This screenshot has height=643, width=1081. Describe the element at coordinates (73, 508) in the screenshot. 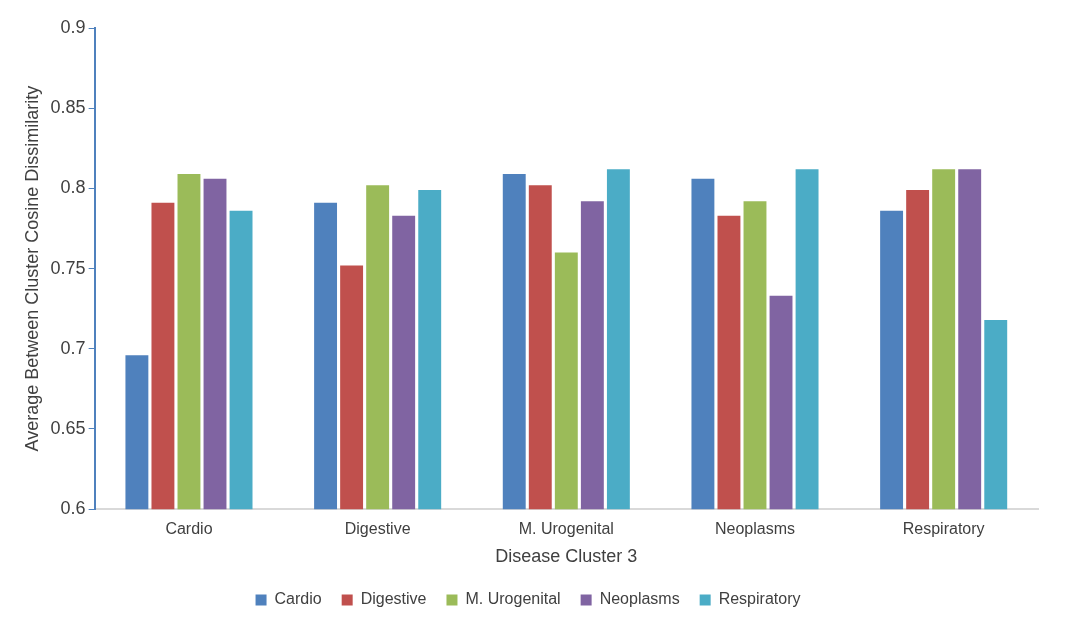

I see `y-tick-label: 0.6` at that location.